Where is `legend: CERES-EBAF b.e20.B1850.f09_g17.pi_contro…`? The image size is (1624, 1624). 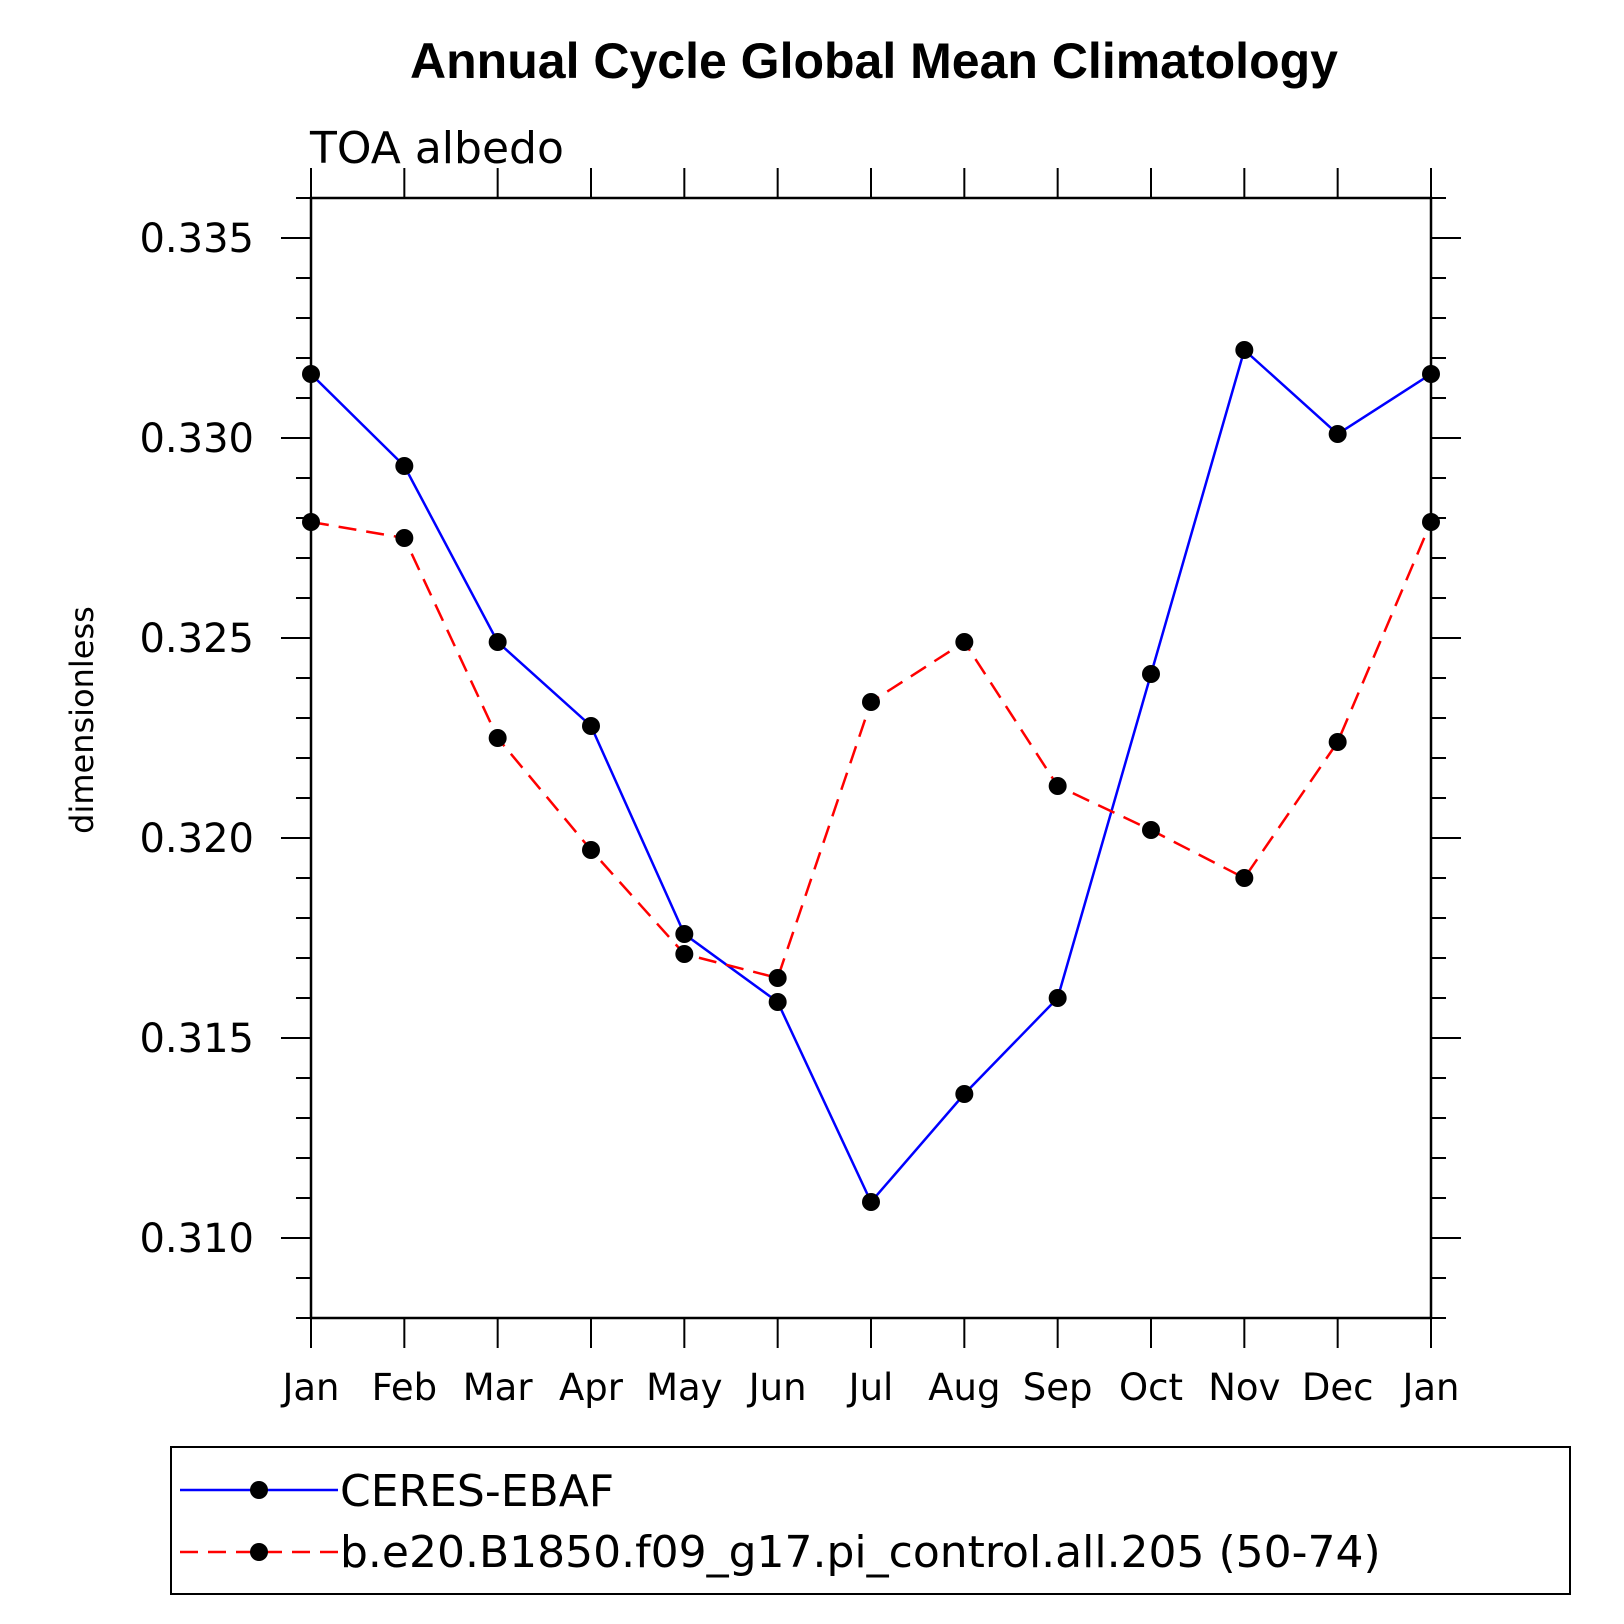 legend: CERES-EBAF b.e20.B1850.f09_g17.pi_contro… is located at coordinates (870, 1520).